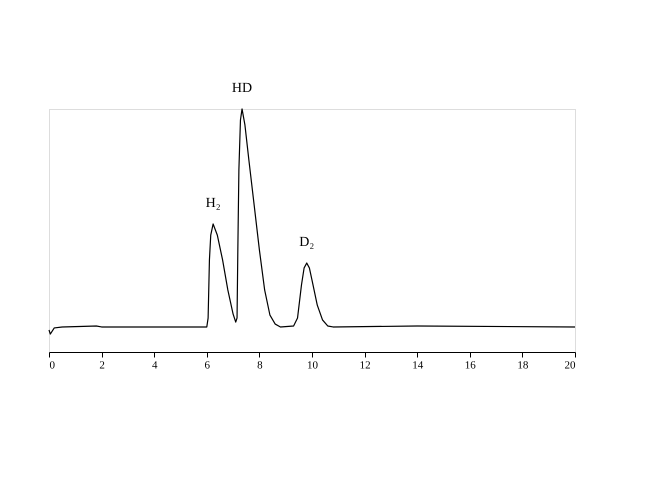  I want to click on x-tick-label: 20, so click(570, 366).